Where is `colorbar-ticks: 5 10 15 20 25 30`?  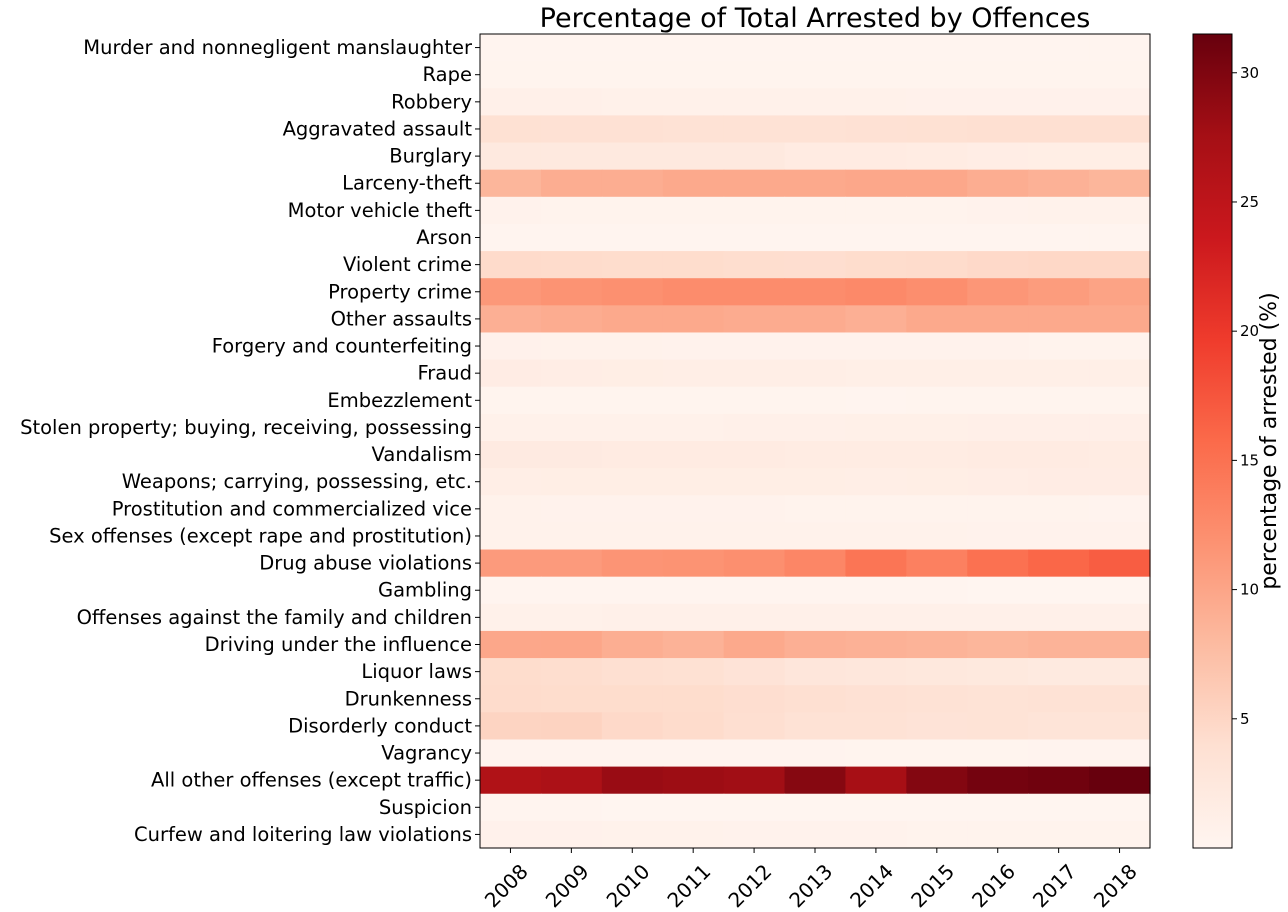
colorbar-ticks: 5 10 15 20 25 30 is located at coordinates (1245, 396).